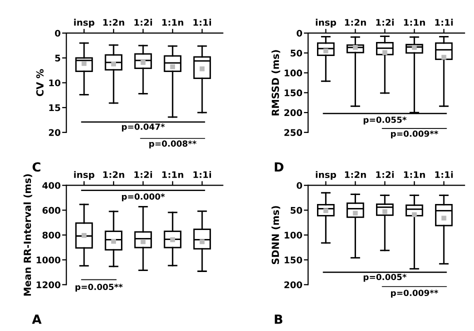  What do you see at coordinates (279, 167) in the screenshot?
I see `text: D` at bounding box center [279, 167].